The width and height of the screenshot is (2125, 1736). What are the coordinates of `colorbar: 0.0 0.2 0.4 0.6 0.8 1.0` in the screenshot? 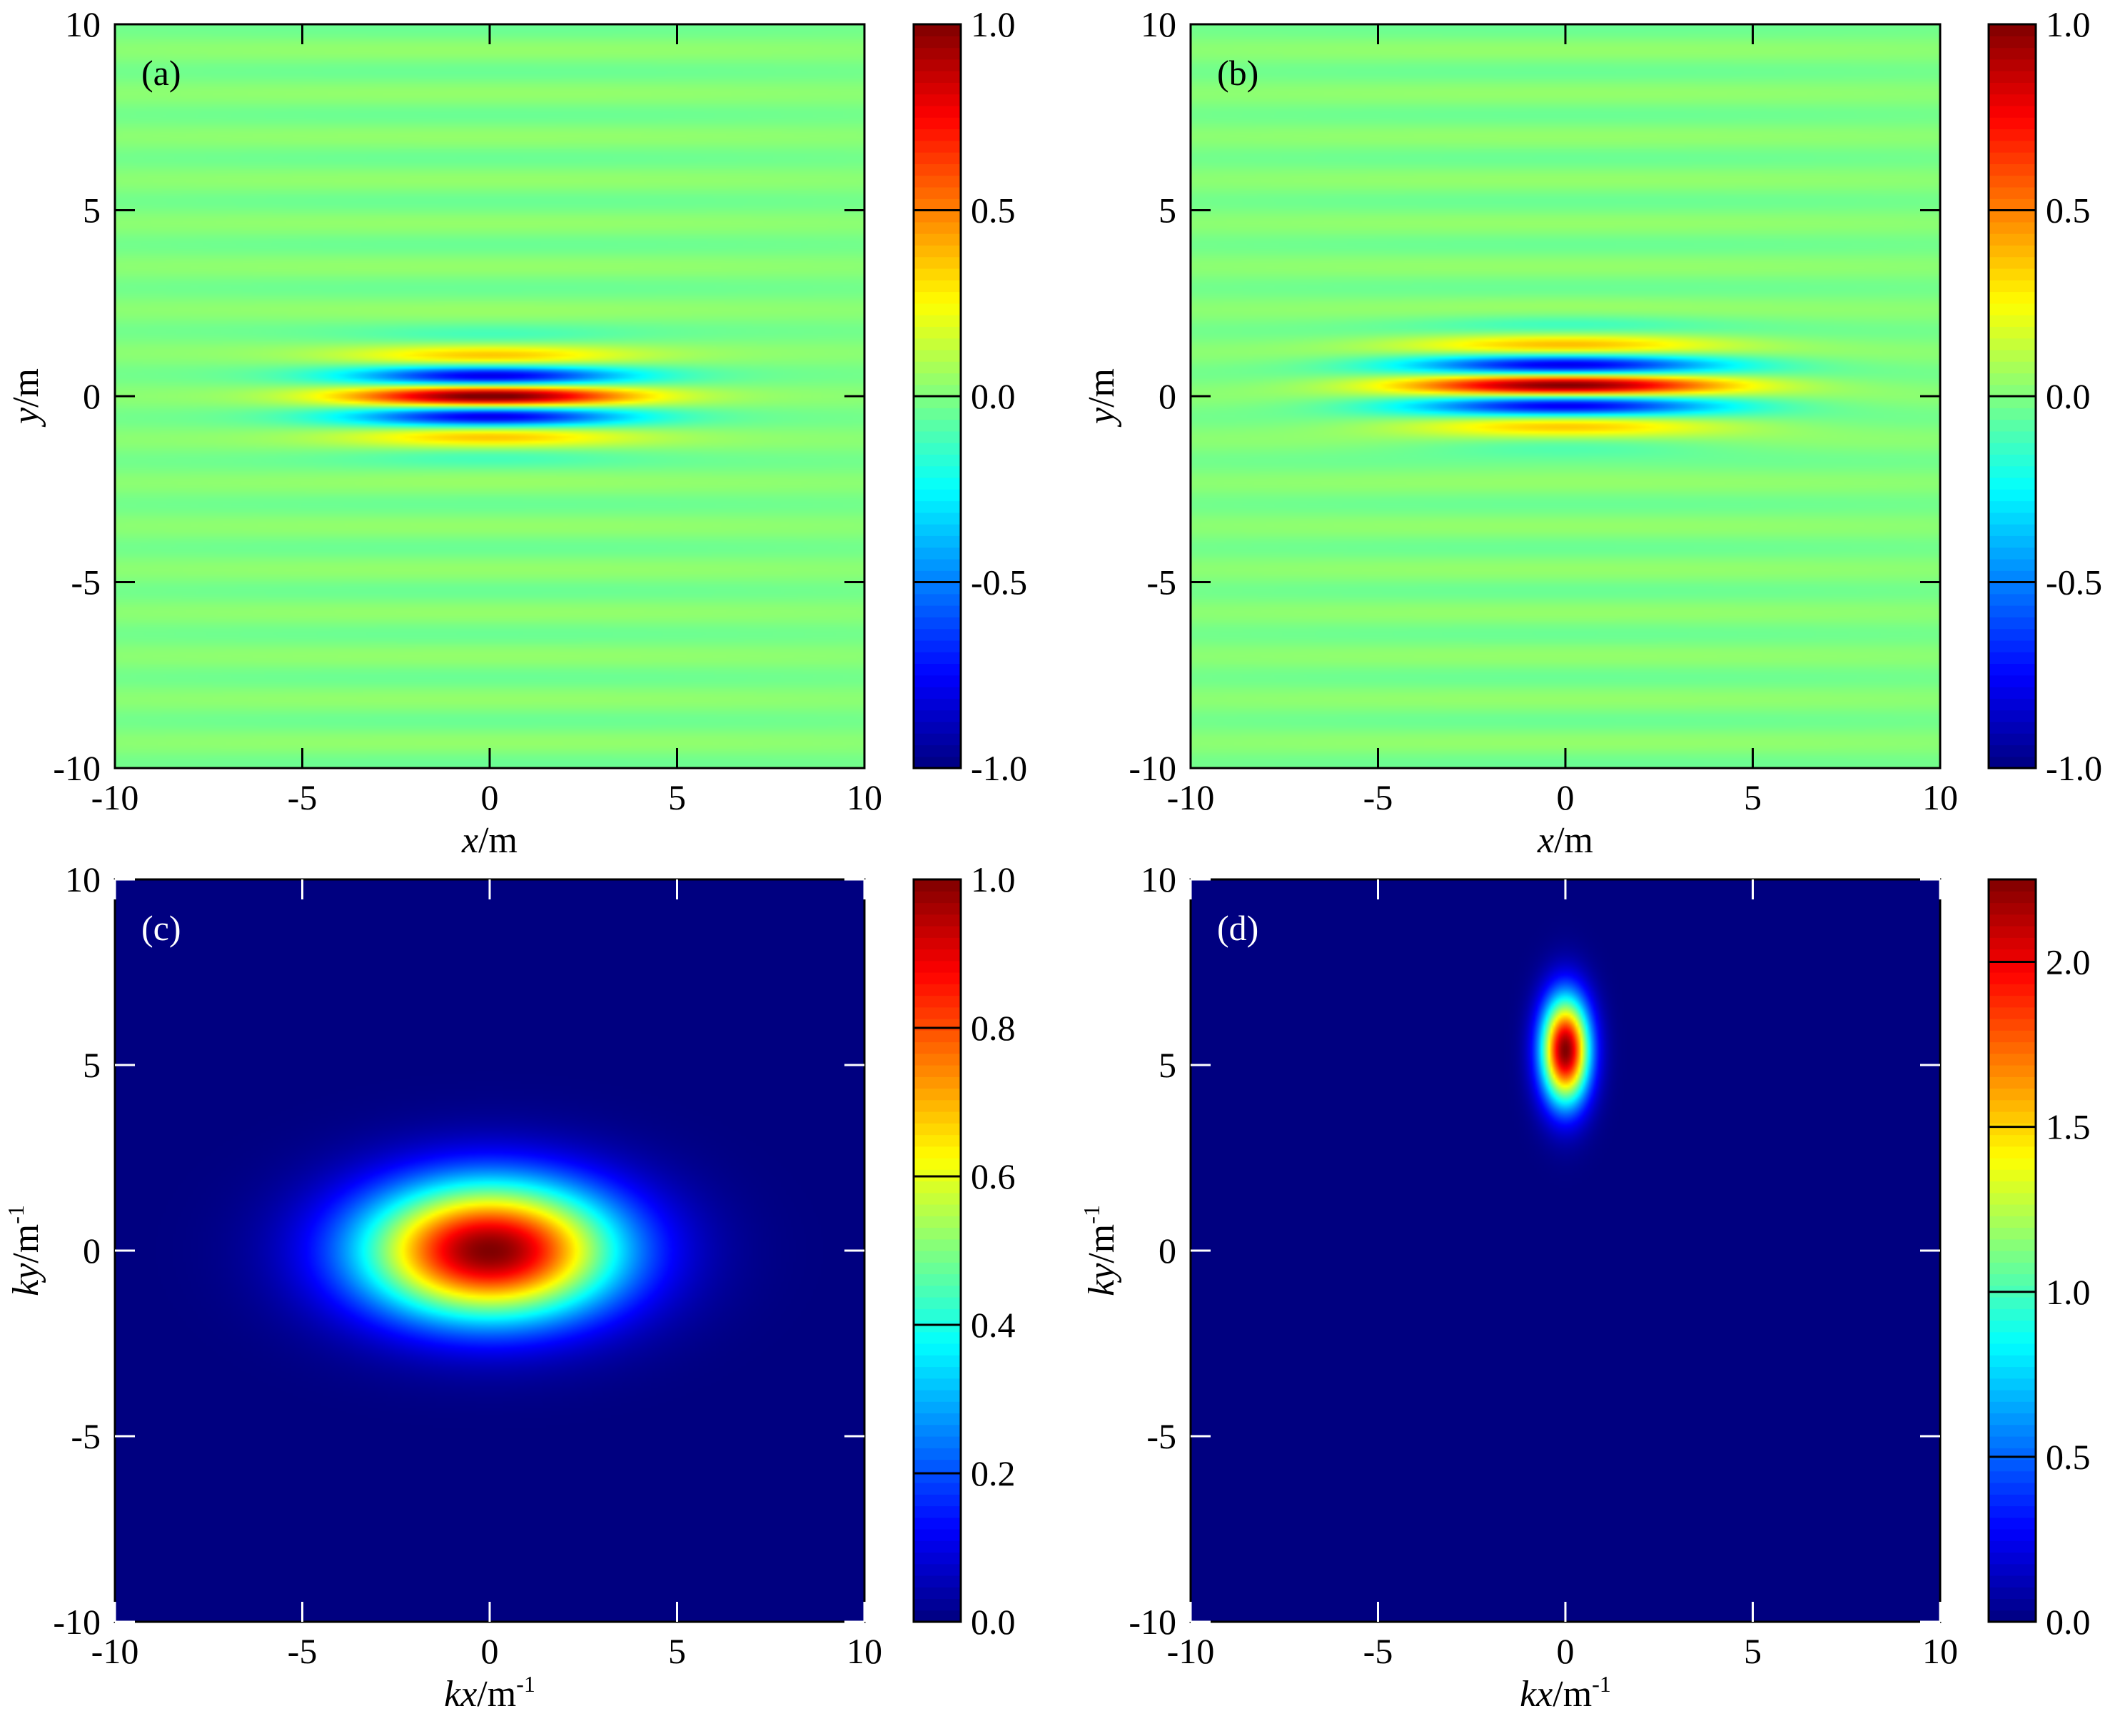 It's located at (964, 1250).